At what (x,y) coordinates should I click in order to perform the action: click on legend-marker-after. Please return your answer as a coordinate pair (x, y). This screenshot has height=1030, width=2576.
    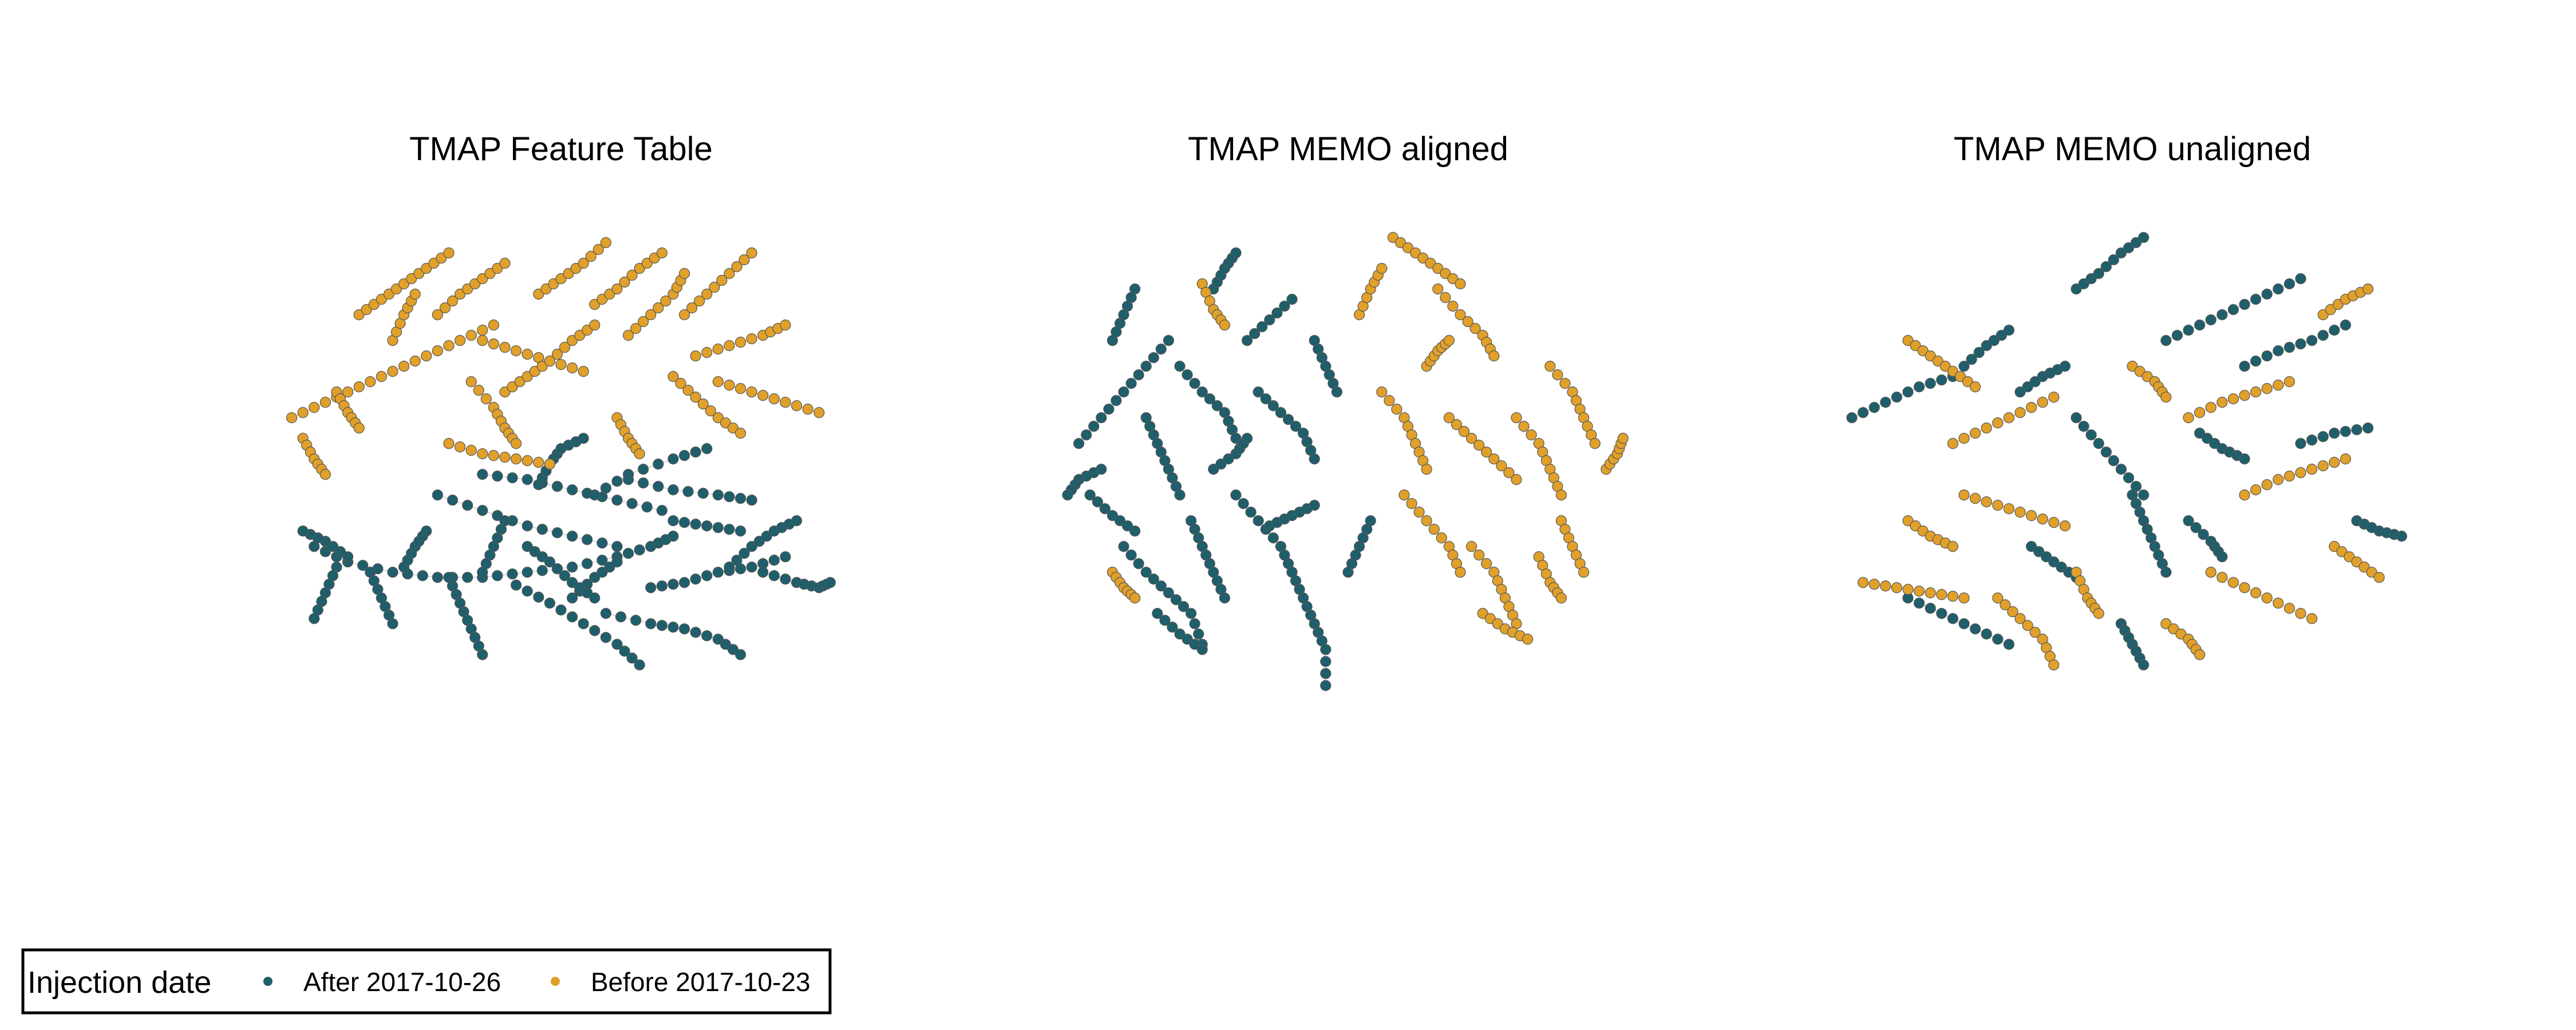
    Looking at the image, I should click on (267, 981).